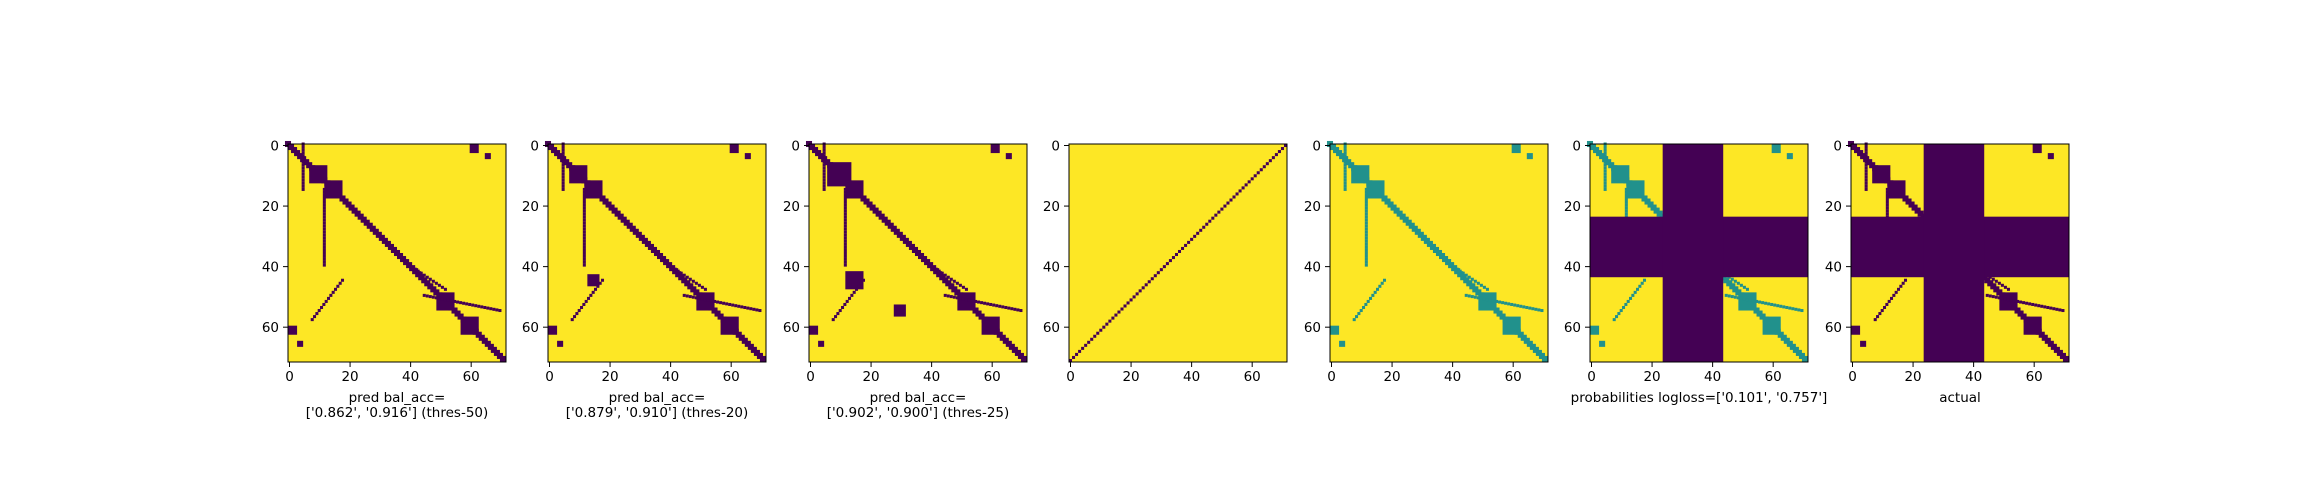  Describe the element at coordinates (918, 253) in the screenshot. I see `axes-frame` at that location.